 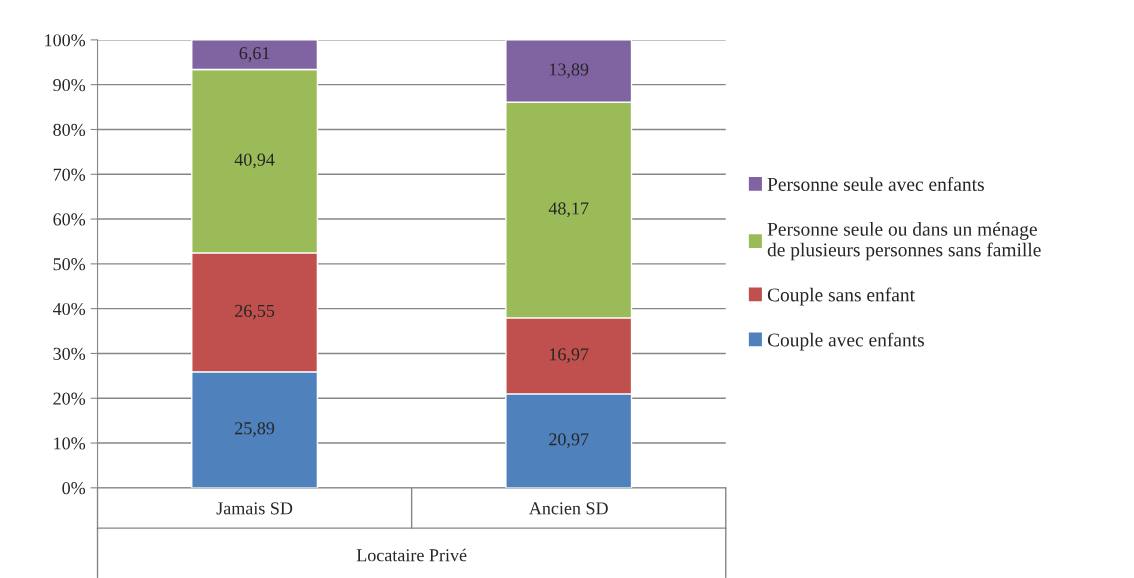 I want to click on y-tick-label: 60%, so click(x=69, y=219).